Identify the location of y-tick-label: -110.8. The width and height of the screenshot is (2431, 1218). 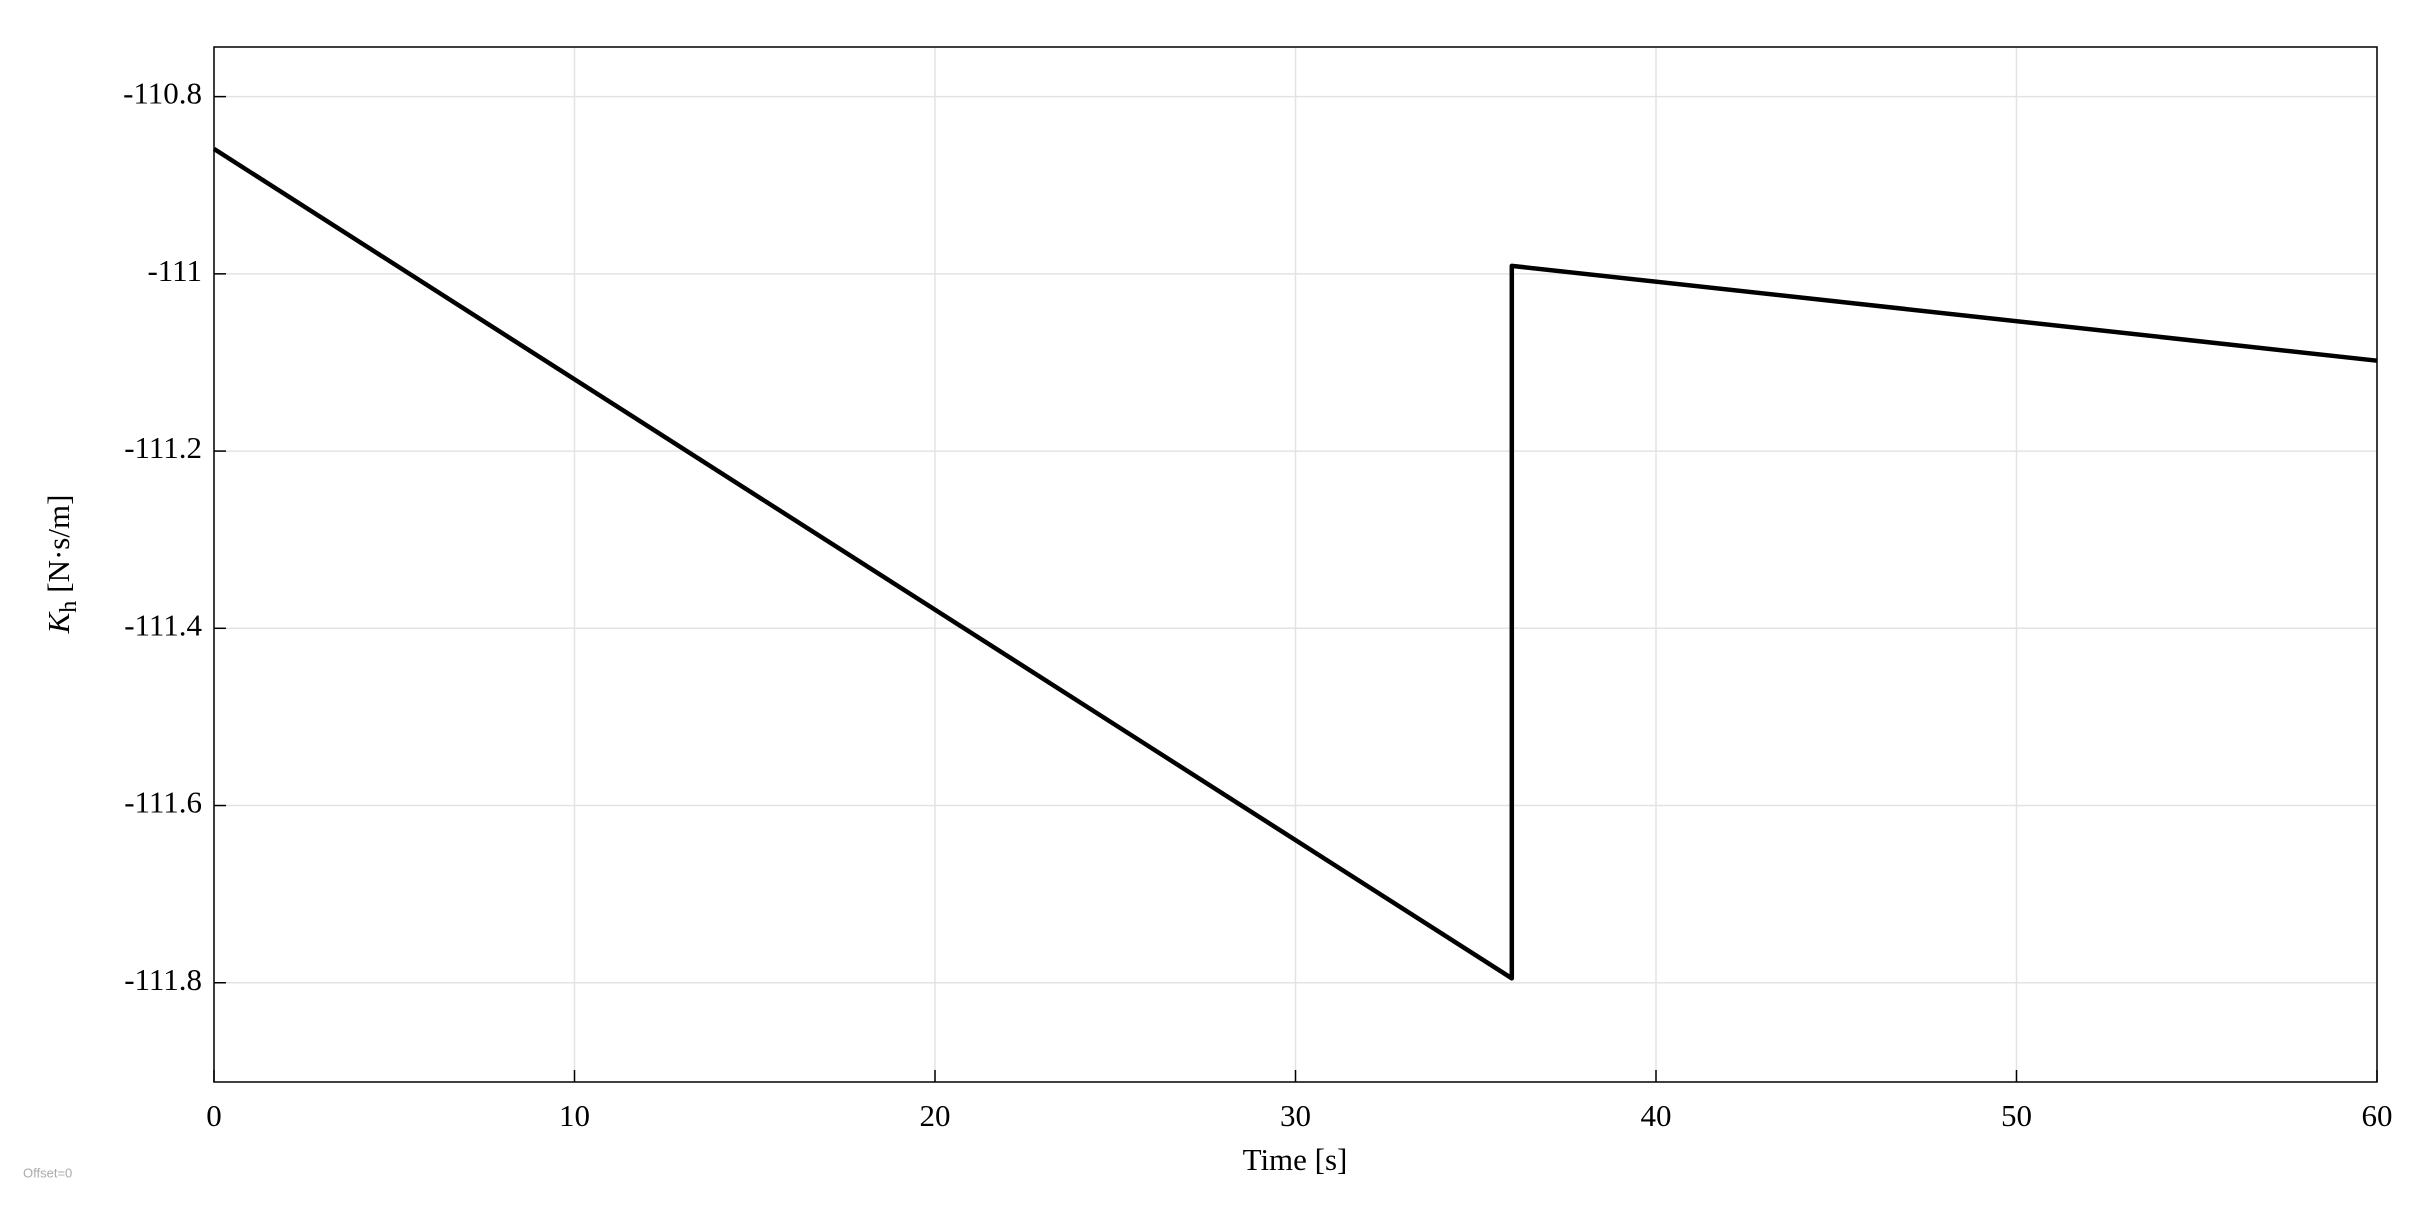
(162, 93).